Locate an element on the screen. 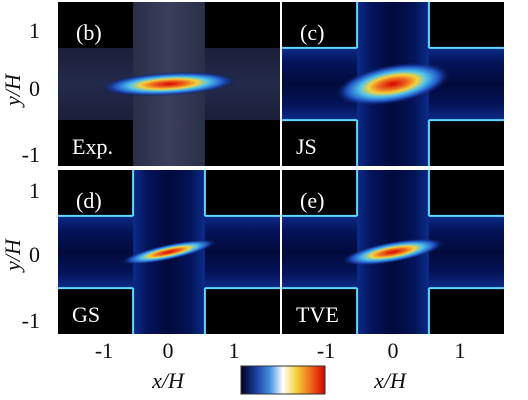 The height and width of the screenshot is (400, 528). panel-label: GS is located at coordinates (86, 314).